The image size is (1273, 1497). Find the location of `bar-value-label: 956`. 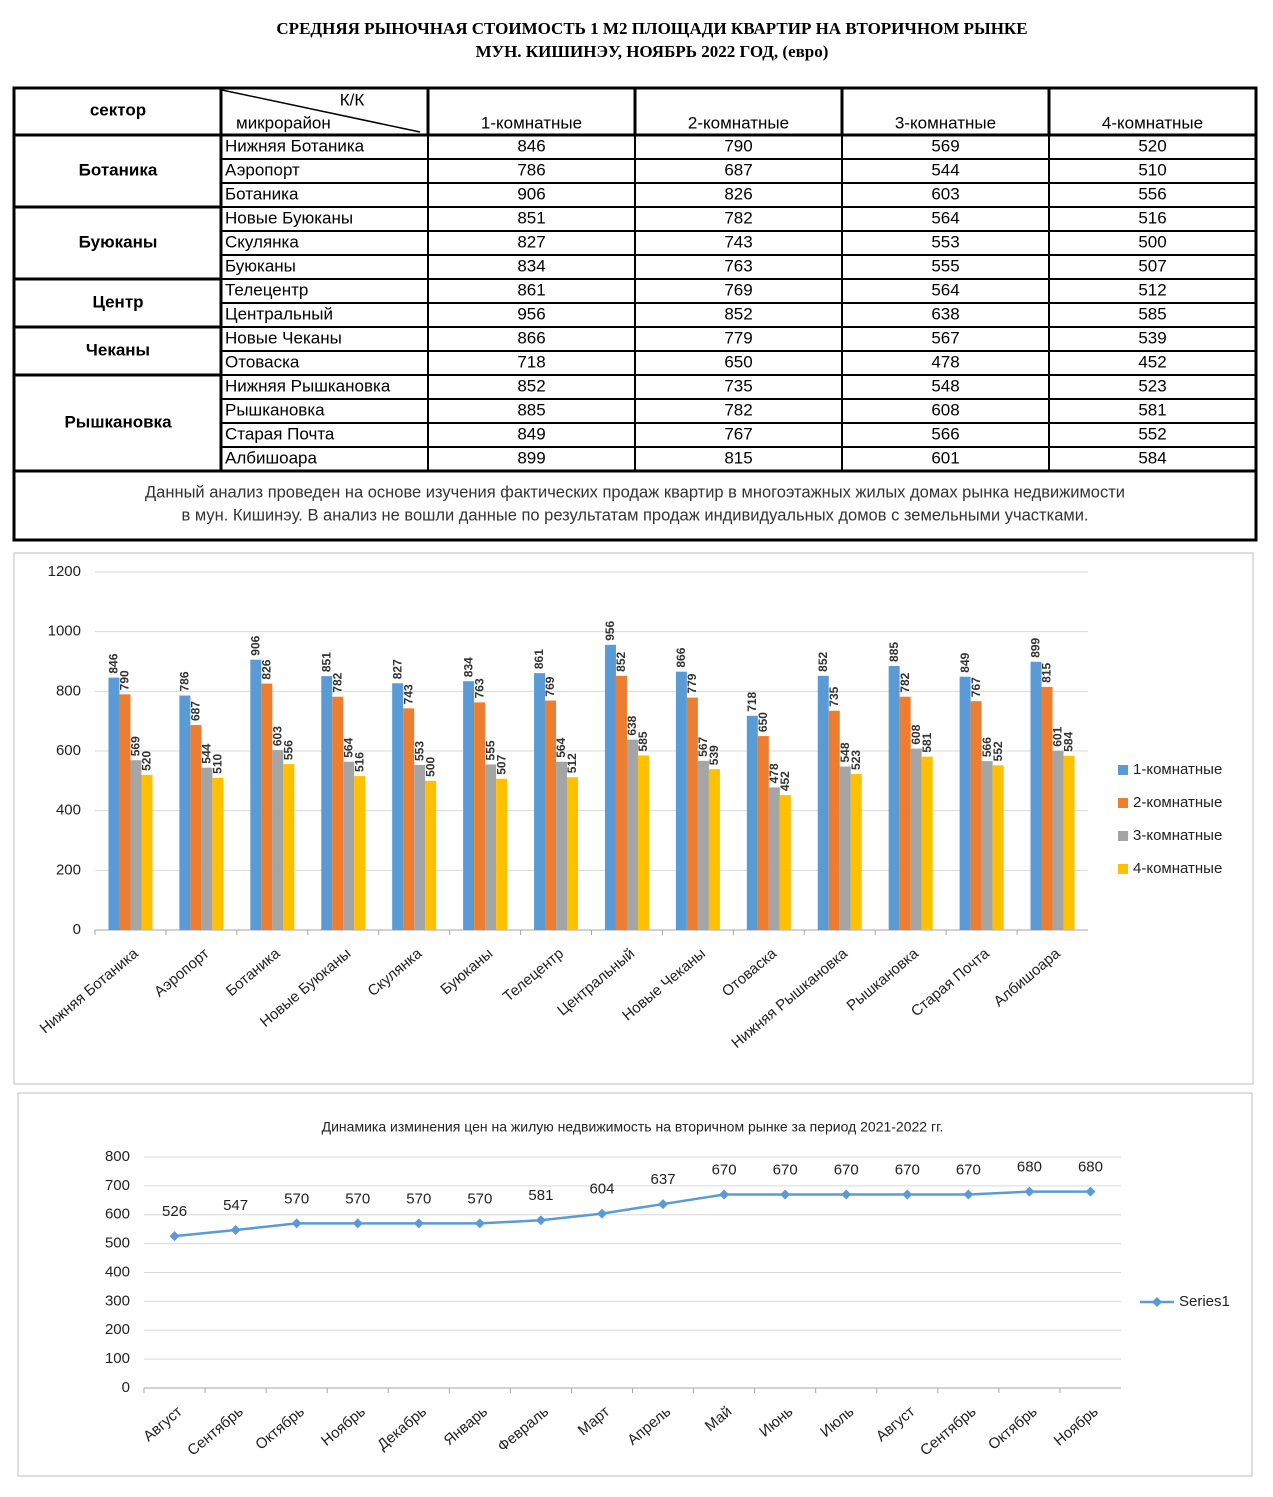

bar-value-label: 956 is located at coordinates (610, 630).